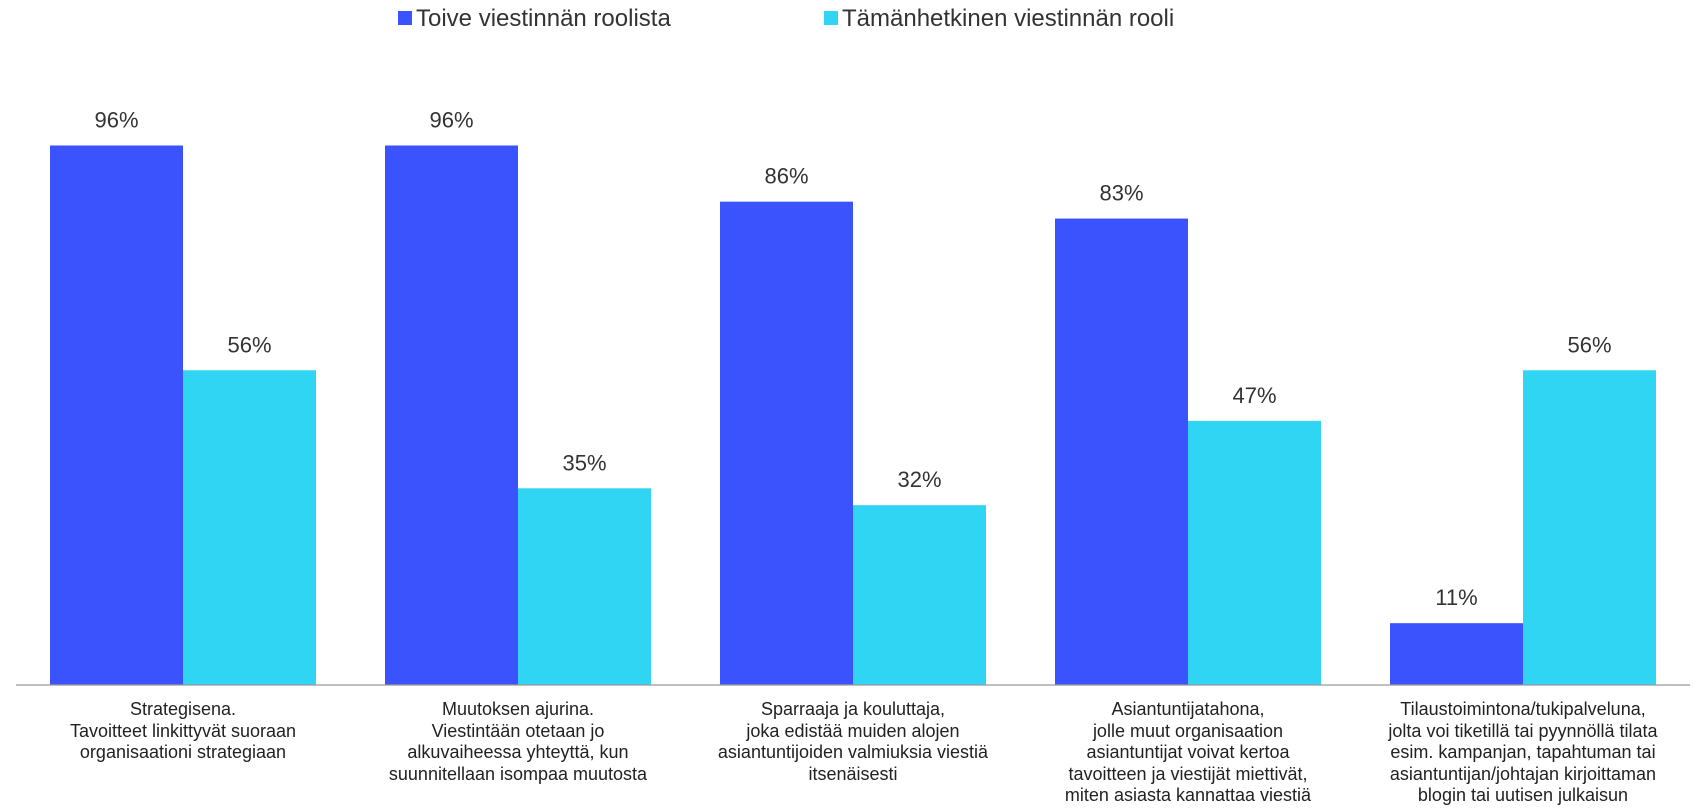  I want to click on legend-label: Toive viestinnän roolista, so click(543, 18).